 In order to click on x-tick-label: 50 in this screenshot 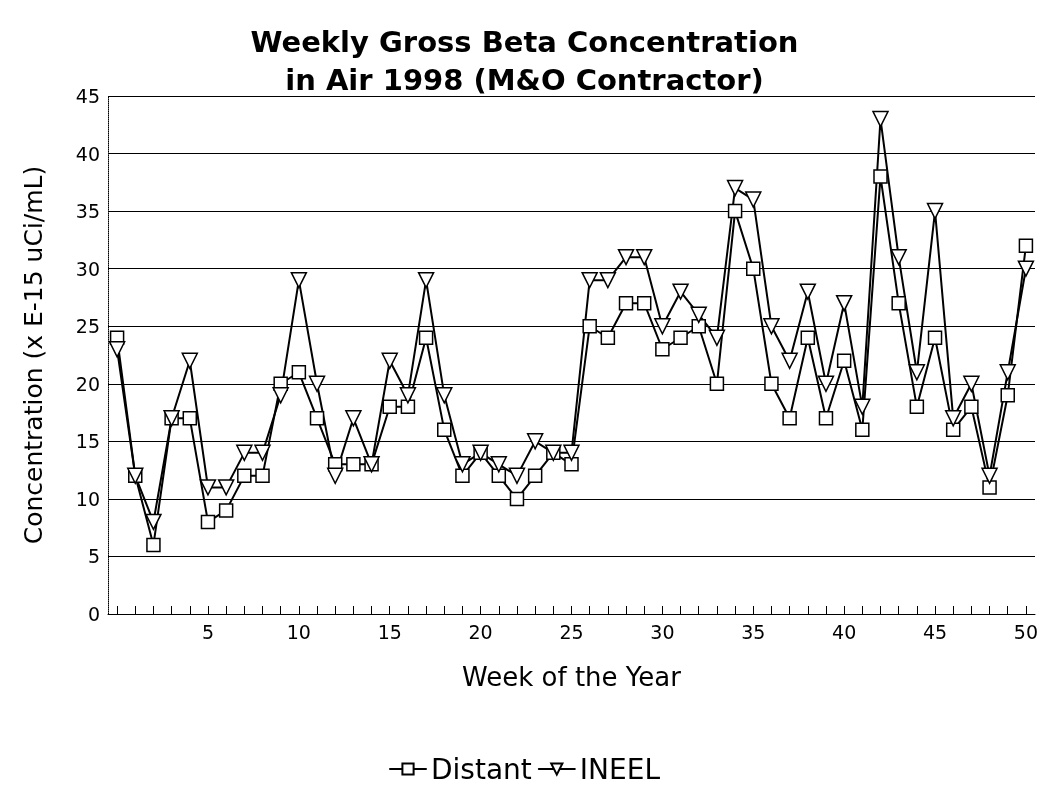, I will do `click(1026, 631)`.